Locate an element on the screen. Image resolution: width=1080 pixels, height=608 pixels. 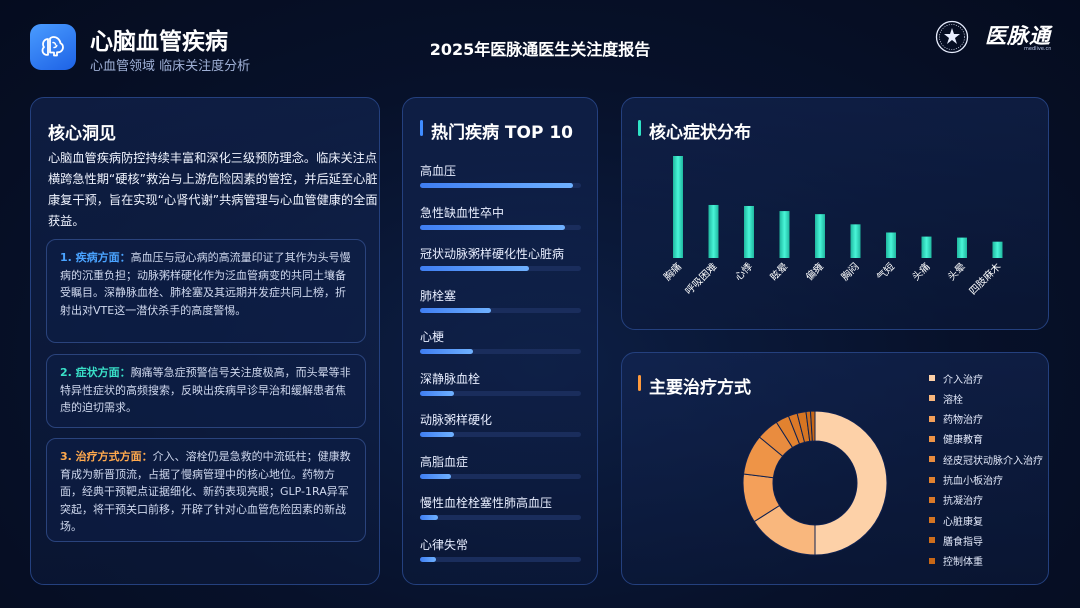
symptom-label: 头晕 is located at coordinates (956, 272).